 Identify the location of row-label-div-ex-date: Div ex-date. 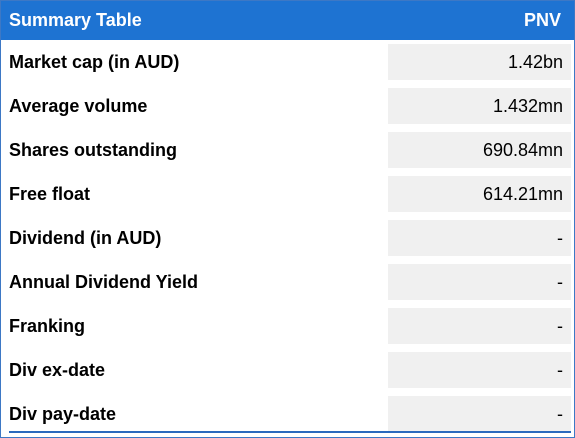
(57, 370).